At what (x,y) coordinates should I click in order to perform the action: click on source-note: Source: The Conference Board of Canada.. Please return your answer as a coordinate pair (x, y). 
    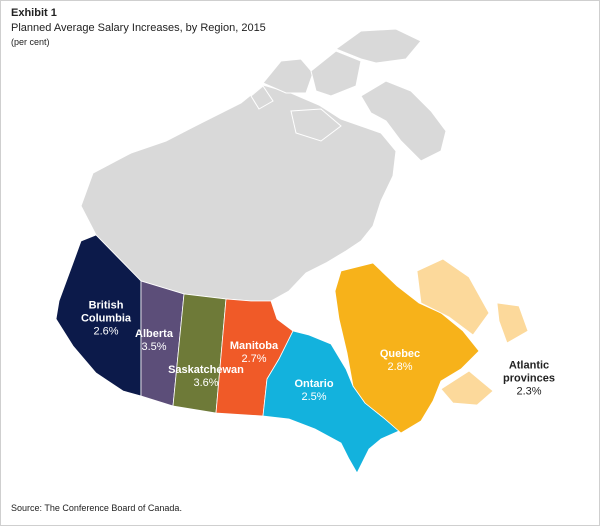
    Looking at the image, I should click on (96, 508).